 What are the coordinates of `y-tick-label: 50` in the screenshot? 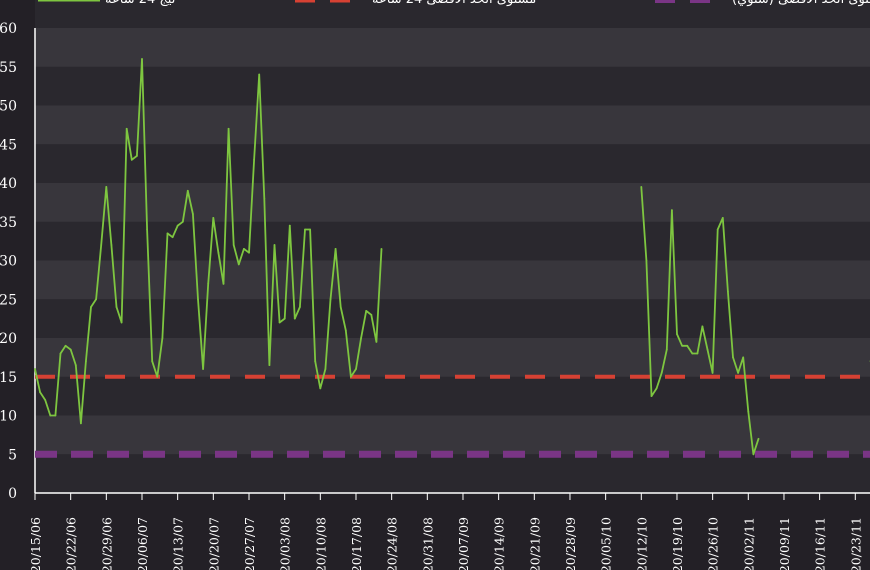 It's located at (8, 107).